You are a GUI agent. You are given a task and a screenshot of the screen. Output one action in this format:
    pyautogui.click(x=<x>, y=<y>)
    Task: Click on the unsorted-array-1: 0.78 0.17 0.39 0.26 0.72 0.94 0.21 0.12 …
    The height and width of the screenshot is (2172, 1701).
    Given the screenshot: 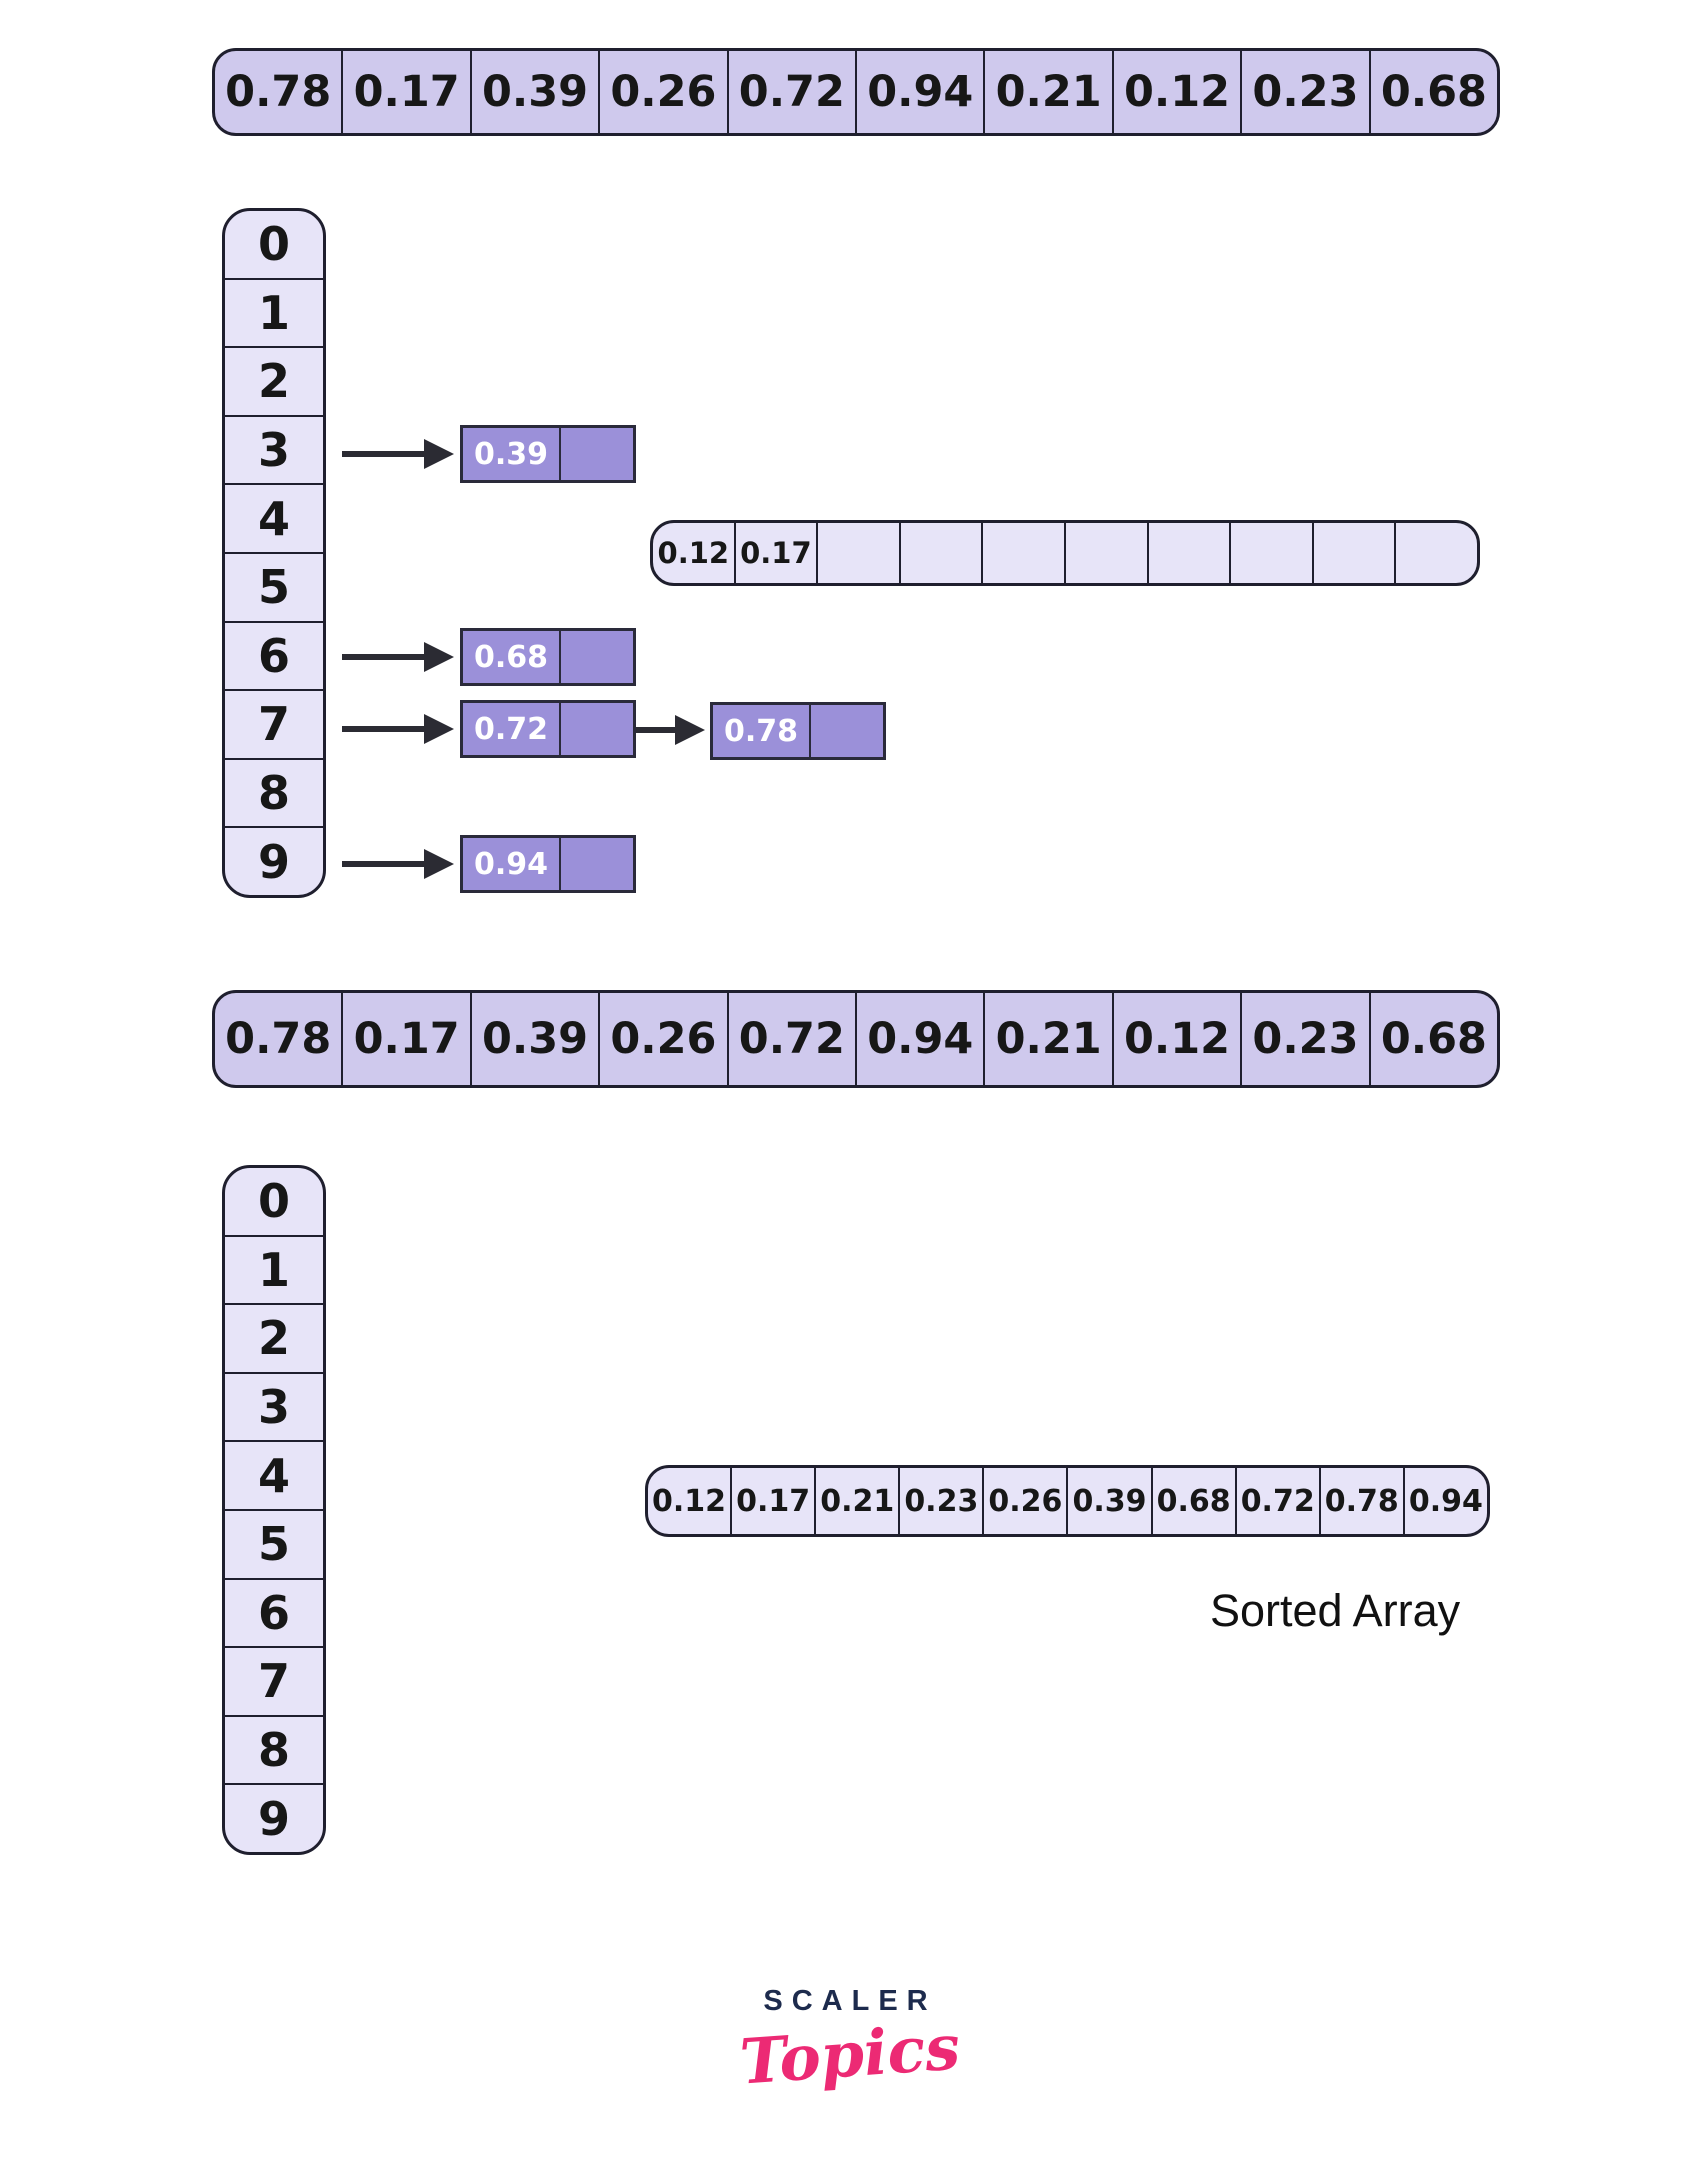 What is the action you would take?
    pyautogui.click(x=856, y=92)
    